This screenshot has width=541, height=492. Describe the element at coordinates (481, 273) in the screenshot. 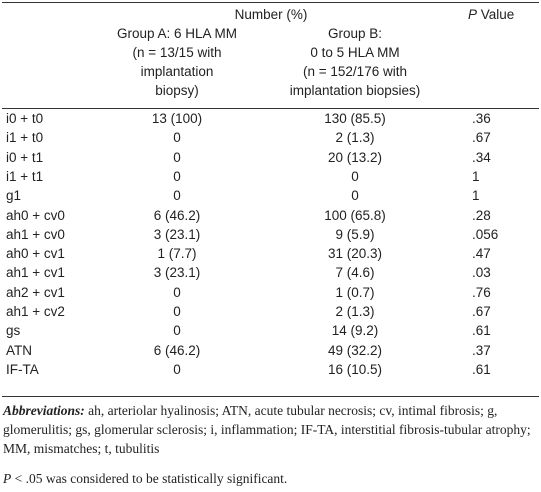

I see `p-value-cell: .03` at that location.